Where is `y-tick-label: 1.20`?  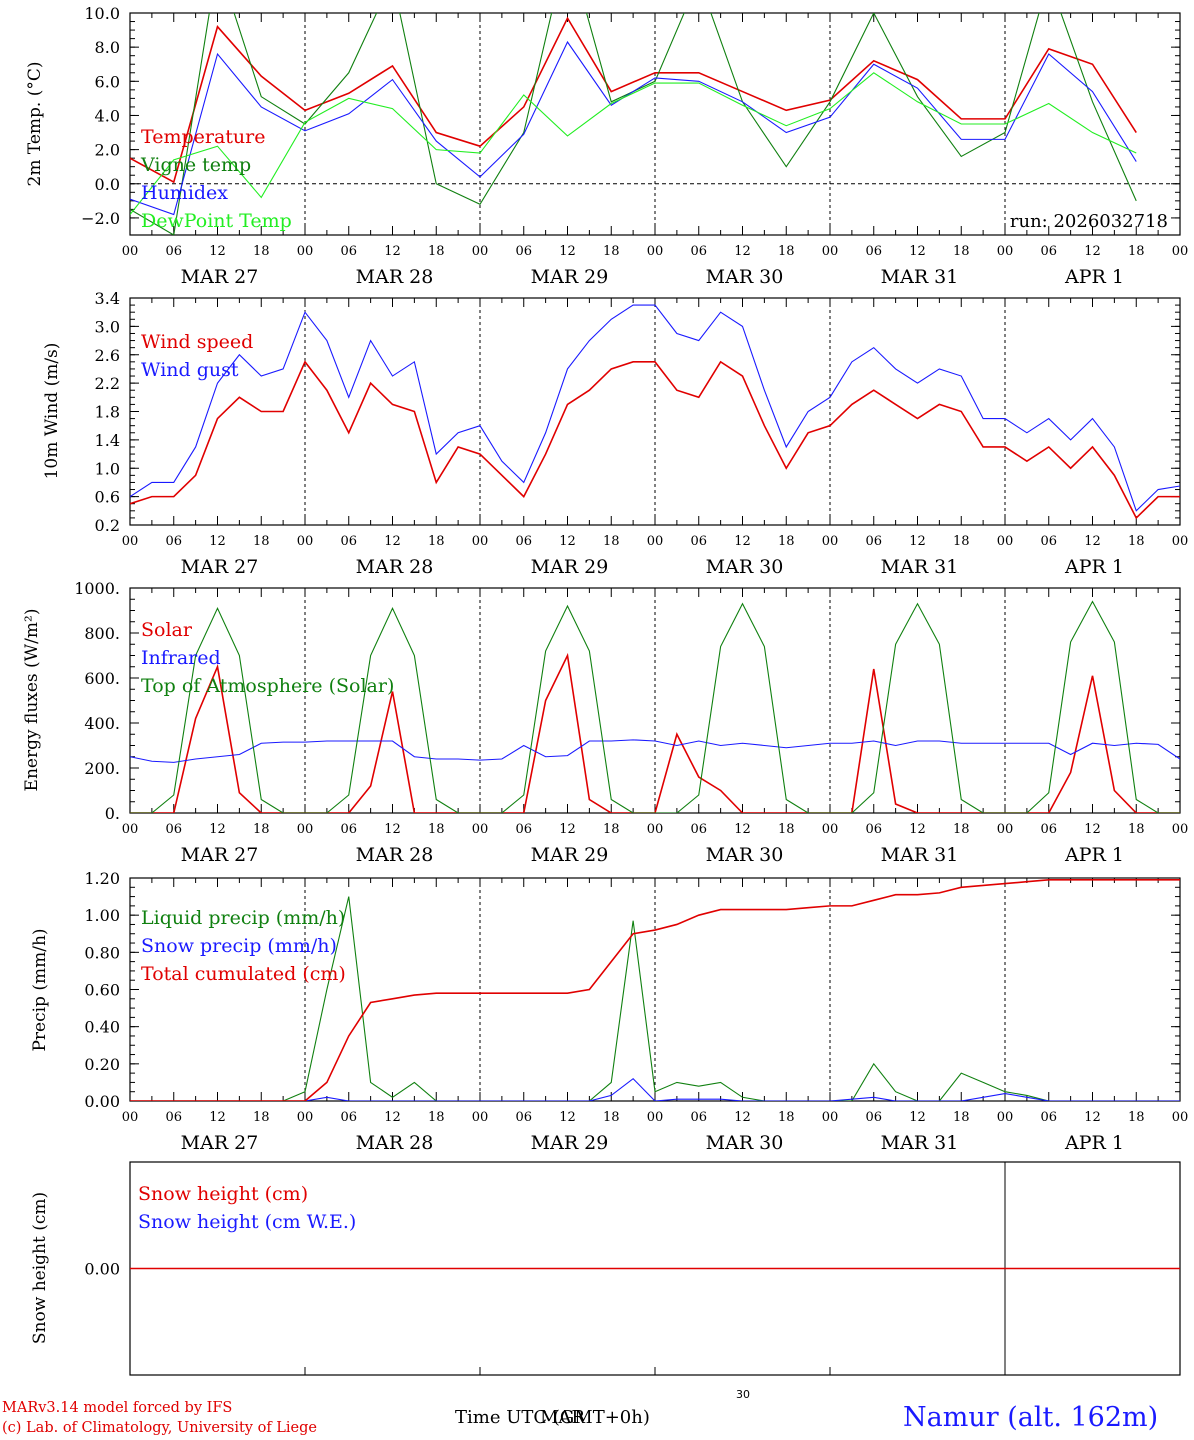 y-tick-label: 1.20 is located at coordinates (102, 878).